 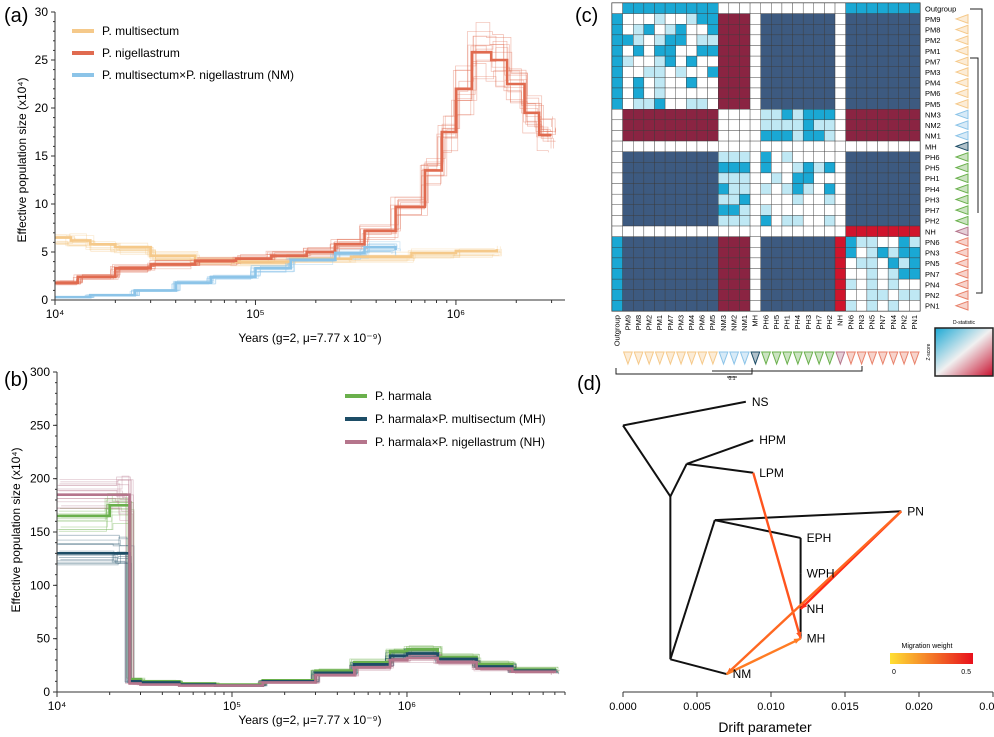 I want to click on col-tree-triangle, so click(x=840, y=358).